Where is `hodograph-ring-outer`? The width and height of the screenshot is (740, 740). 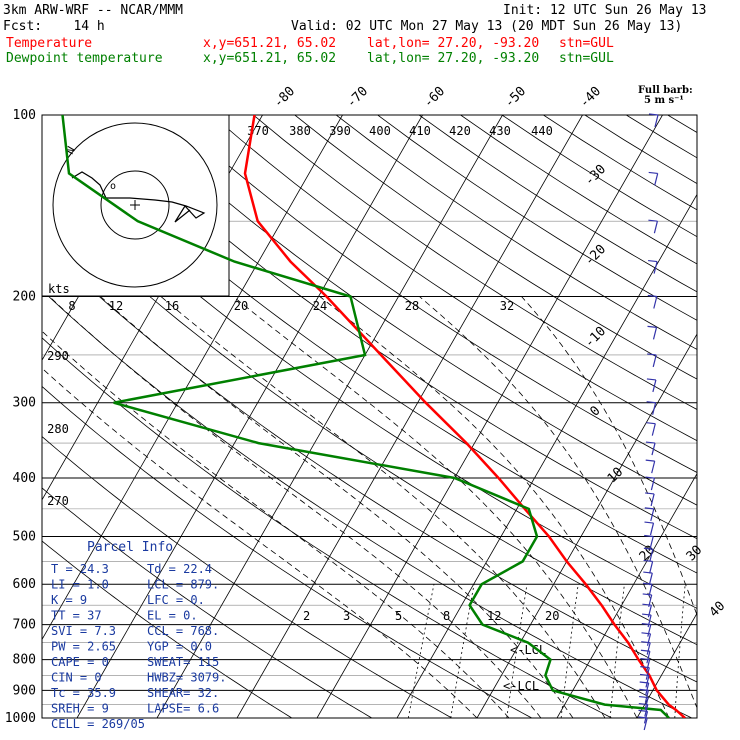
hodograph-ring-outer is located at coordinates (135, 205).